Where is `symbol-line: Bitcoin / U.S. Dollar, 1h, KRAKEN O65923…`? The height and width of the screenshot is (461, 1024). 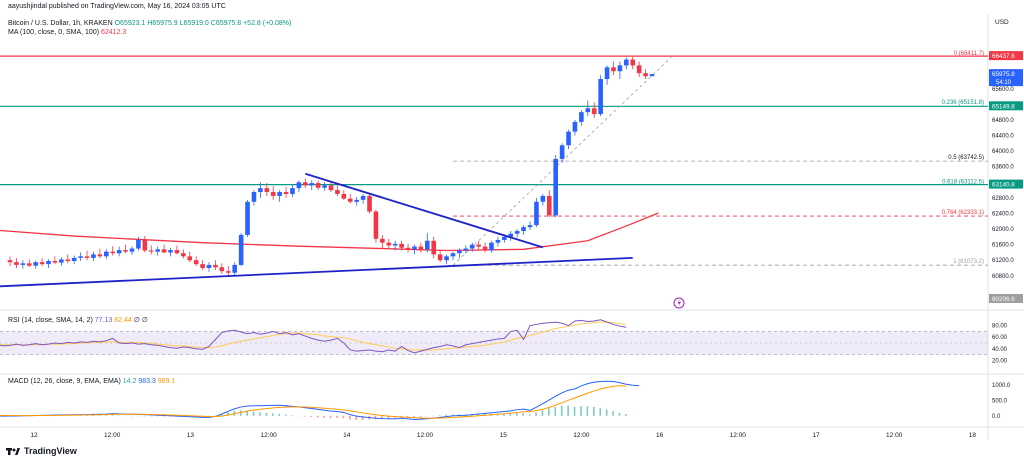
symbol-line: Bitcoin / U.S. Dollar, 1h, KRAKEN O65923… is located at coordinates (149, 23).